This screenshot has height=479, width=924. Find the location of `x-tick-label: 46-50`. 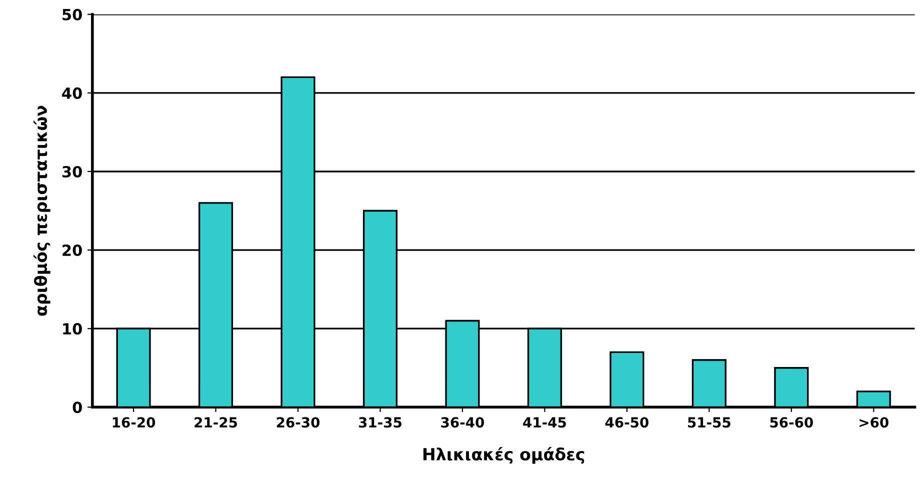

x-tick-label: 46-50 is located at coordinates (626, 422).